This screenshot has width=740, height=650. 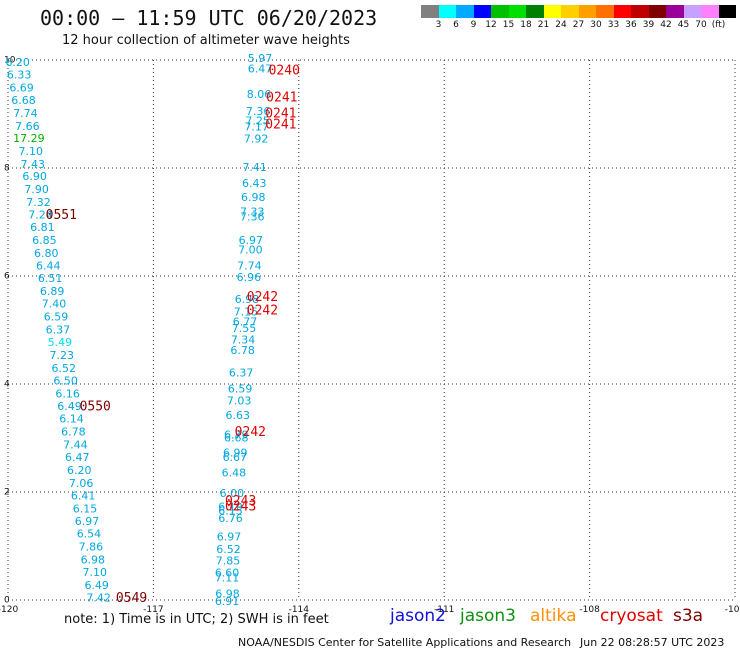 What do you see at coordinates (232, 493) in the screenshot?
I see `wave-height-label: 6.00` at bounding box center [232, 493].